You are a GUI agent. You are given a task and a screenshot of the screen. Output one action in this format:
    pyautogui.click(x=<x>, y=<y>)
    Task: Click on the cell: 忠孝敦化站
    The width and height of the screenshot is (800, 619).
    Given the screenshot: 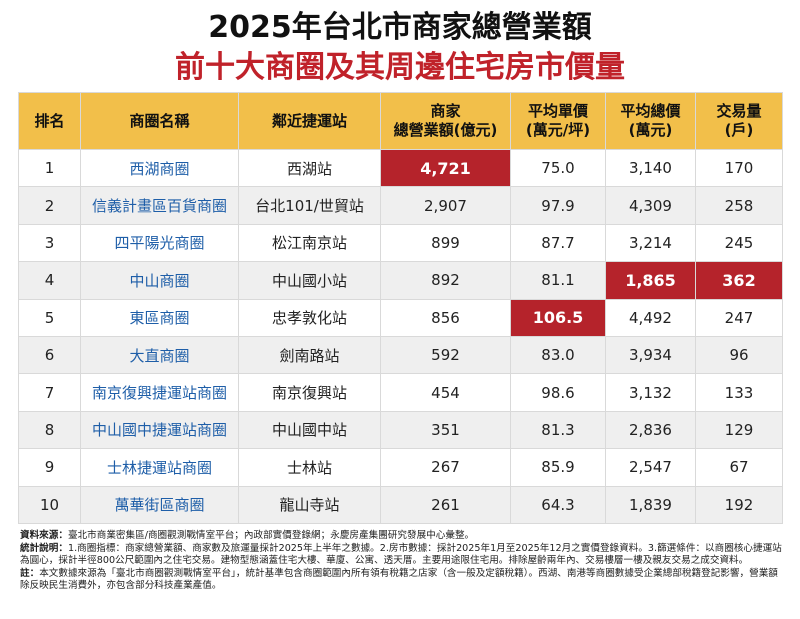 What is the action you would take?
    pyautogui.click(x=309, y=317)
    